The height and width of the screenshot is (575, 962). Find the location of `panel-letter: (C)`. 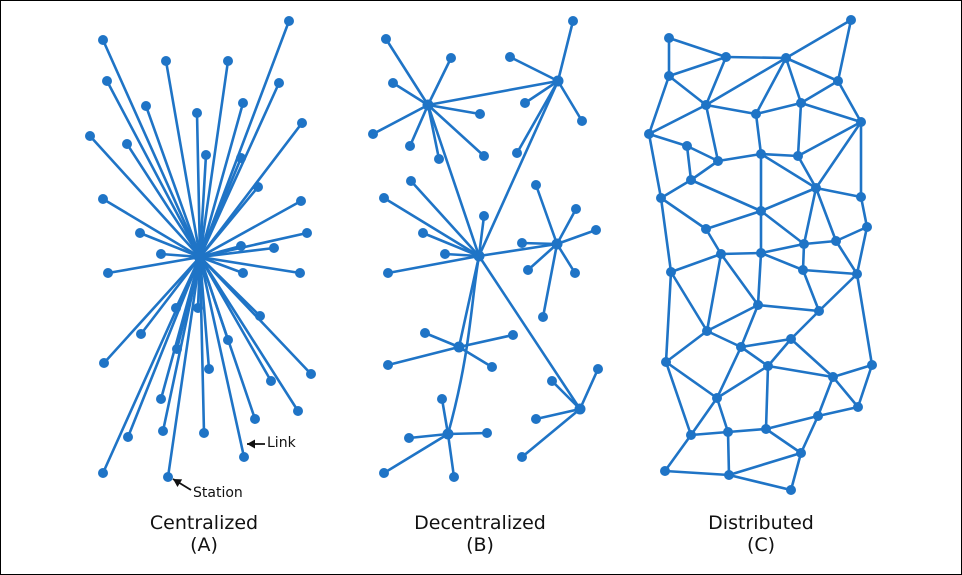

panel-letter: (C) is located at coordinates (761, 545).